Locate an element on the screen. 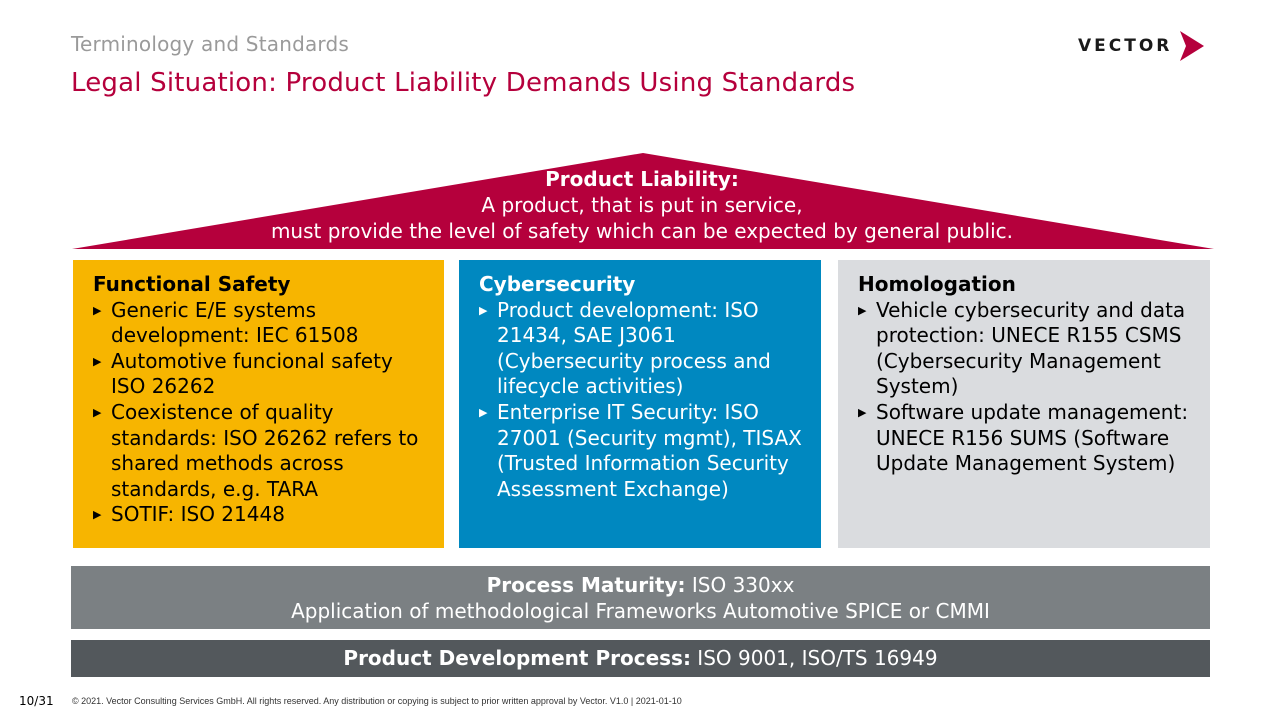 The image size is (1280, 720). roof-line-1: A product, that is put in service, is located at coordinates (642, 205).